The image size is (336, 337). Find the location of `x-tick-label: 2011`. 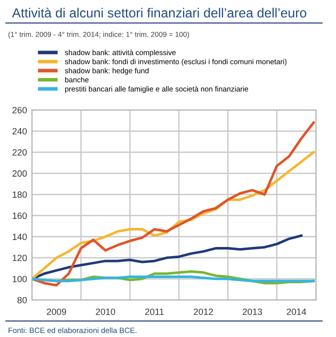

x-tick-label: 2011 is located at coordinates (154, 311).